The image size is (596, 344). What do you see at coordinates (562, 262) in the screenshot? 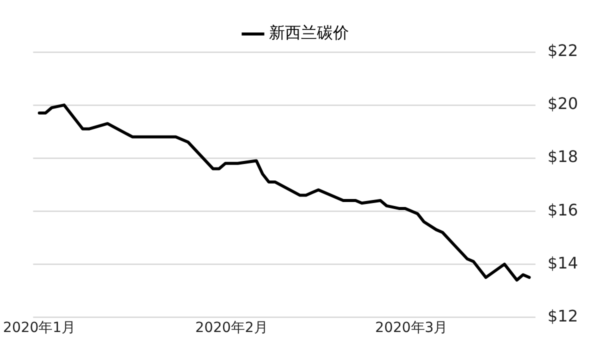
I see `y-tick-label: $14` at bounding box center [562, 262].